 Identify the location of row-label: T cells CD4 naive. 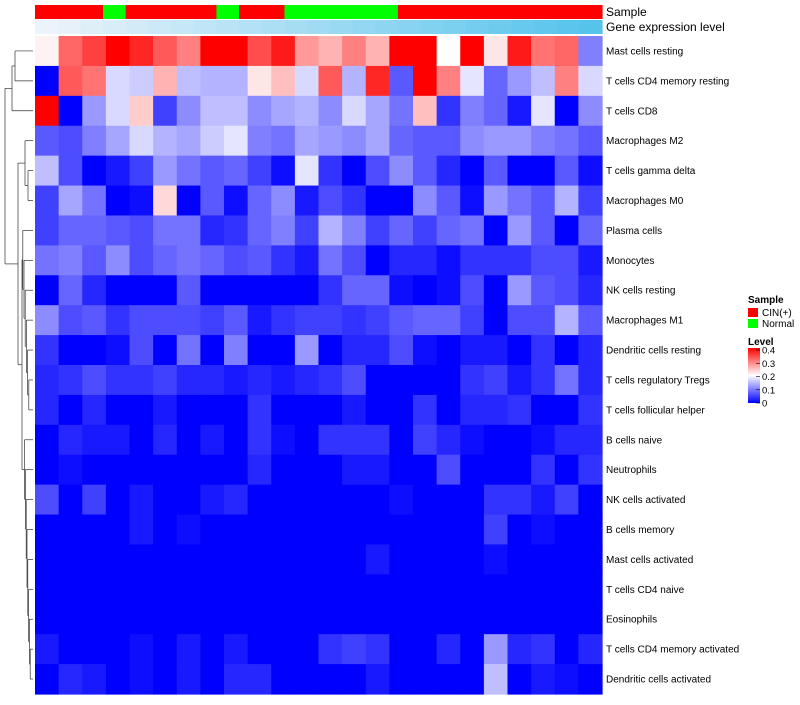
(645, 590).